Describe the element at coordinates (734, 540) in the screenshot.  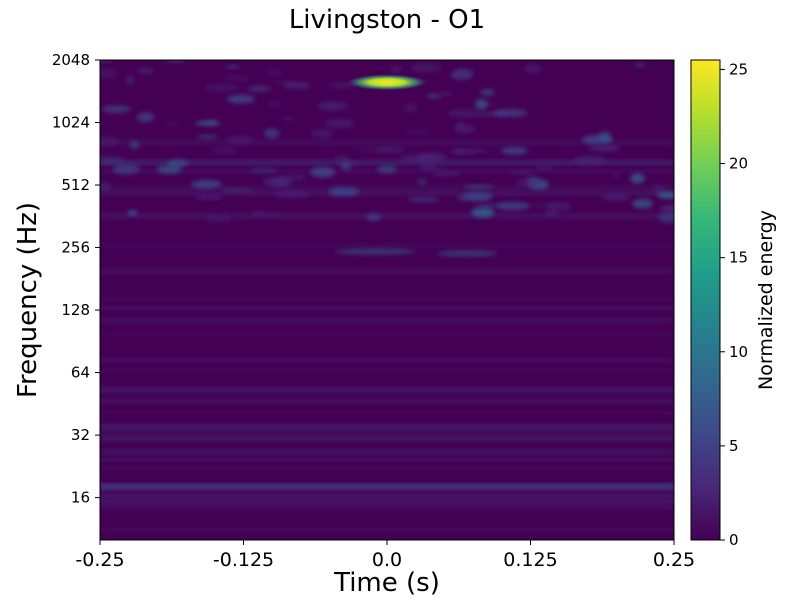
I see `colorbar-tick-label: 0` at that location.